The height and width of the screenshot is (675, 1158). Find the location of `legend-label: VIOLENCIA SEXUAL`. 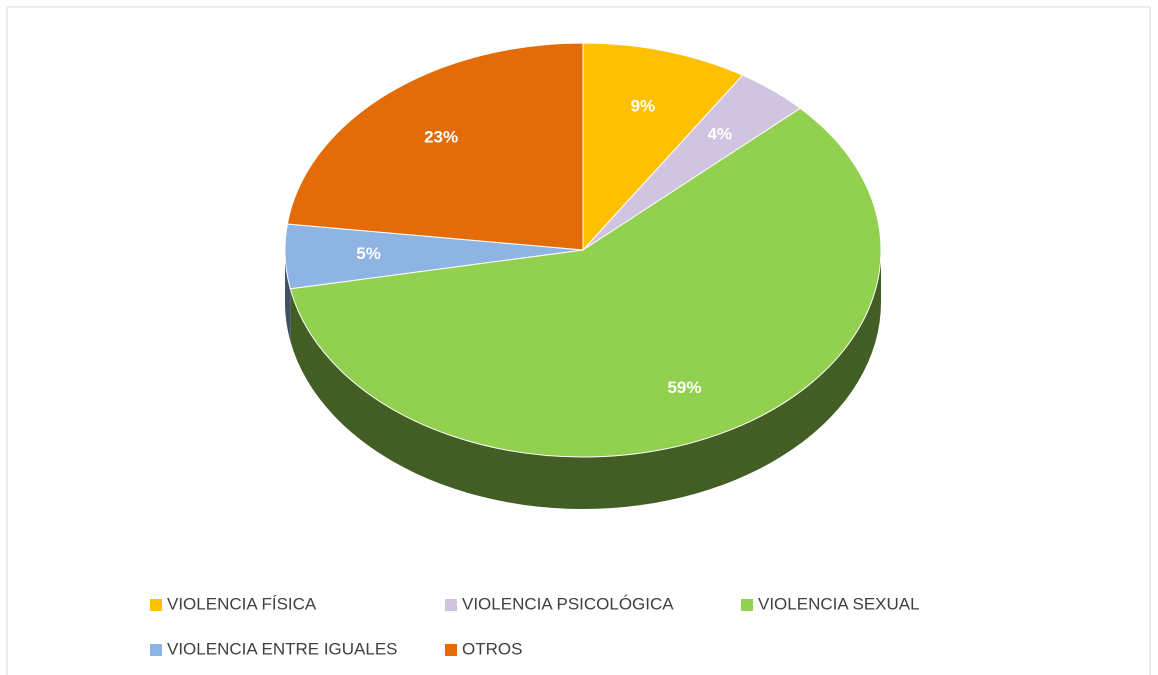

legend-label: VIOLENCIA SEXUAL is located at coordinates (839, 603).